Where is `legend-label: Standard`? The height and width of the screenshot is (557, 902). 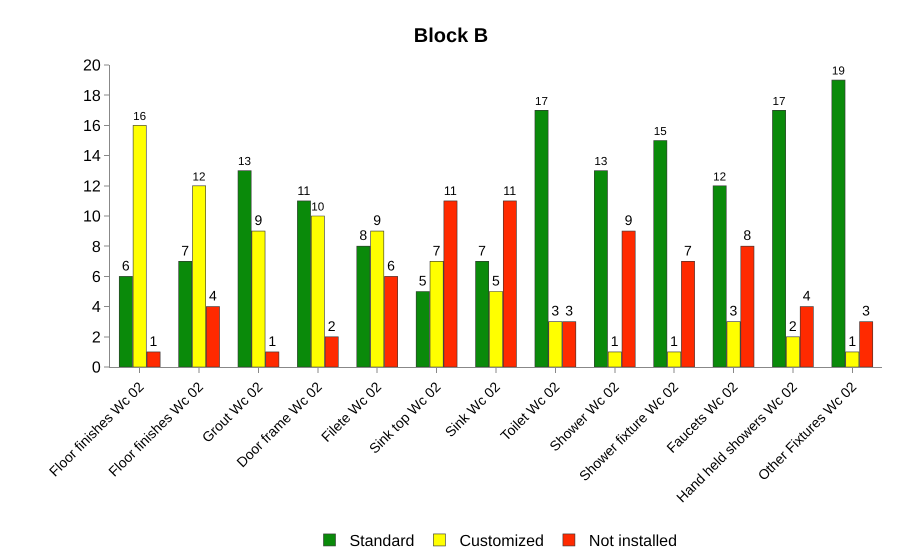
legend-label: Standard is located at coordinates (382, 541).